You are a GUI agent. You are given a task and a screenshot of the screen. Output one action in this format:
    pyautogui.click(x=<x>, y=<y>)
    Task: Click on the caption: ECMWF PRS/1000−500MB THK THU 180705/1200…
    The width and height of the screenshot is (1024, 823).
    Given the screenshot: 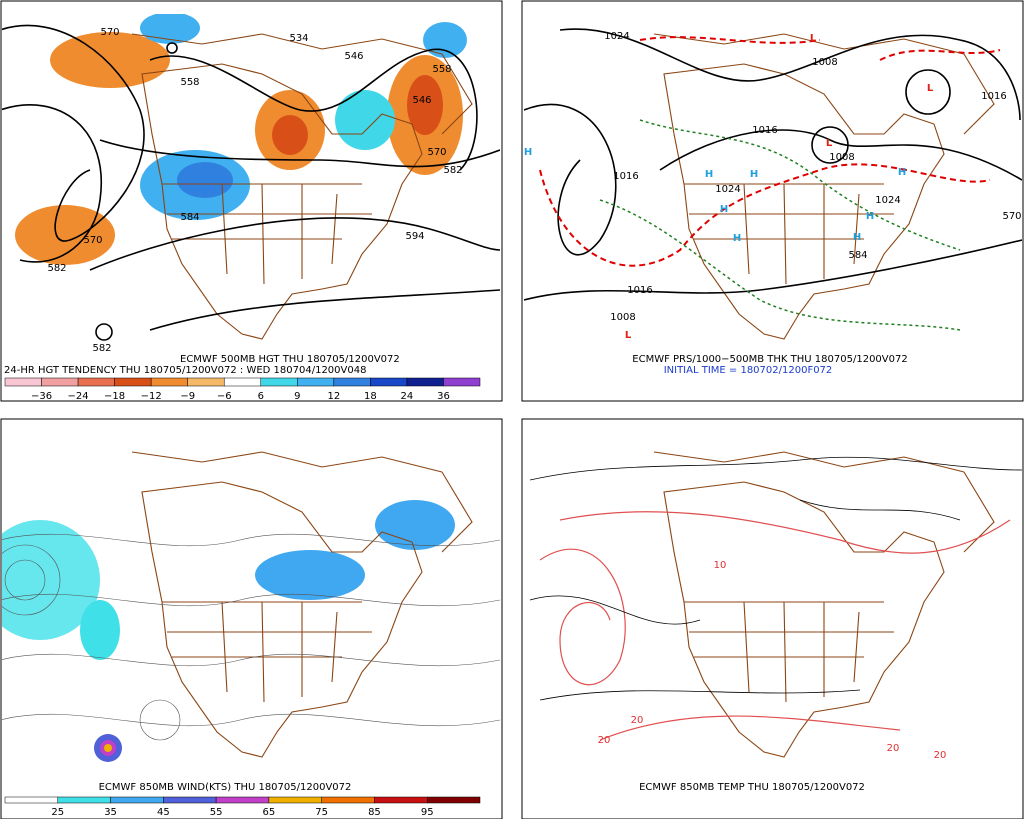 What is the action you would take?
    pyautogui.click(x=769, y=359)
    